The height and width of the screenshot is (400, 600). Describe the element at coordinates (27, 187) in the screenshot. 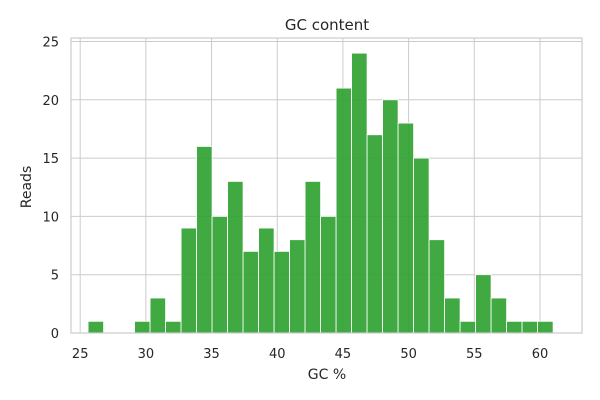

I see `y-axis-label: Reads` at that location.